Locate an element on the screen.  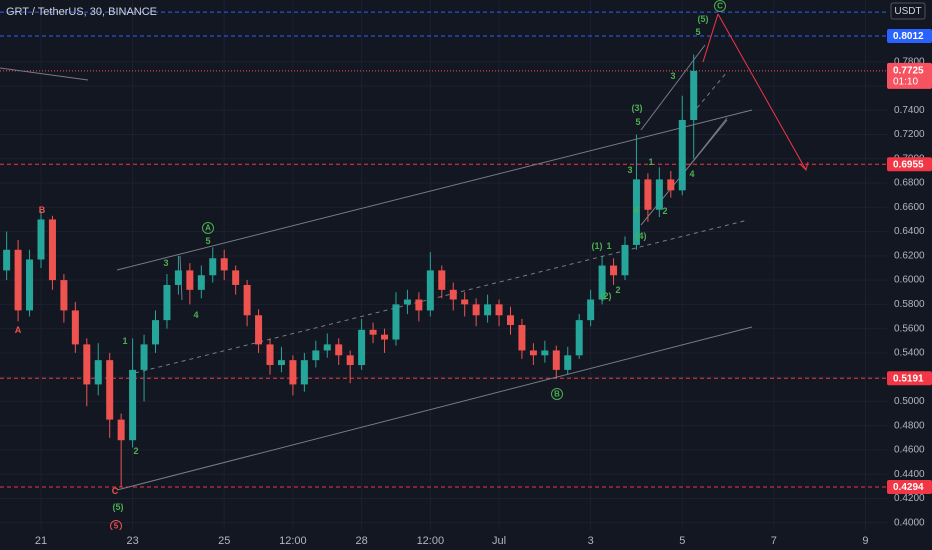
y-tick-label: 0.7800 is located at coordinates (909, 61).